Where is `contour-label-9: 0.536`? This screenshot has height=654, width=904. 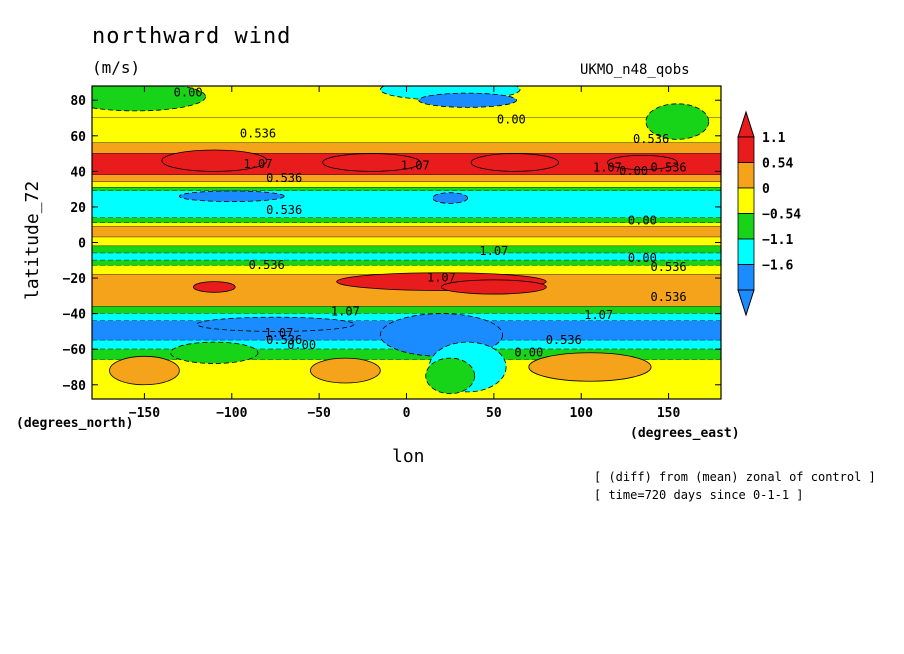
contour-label-9: 0.536 is located at coordinates (284, 178).